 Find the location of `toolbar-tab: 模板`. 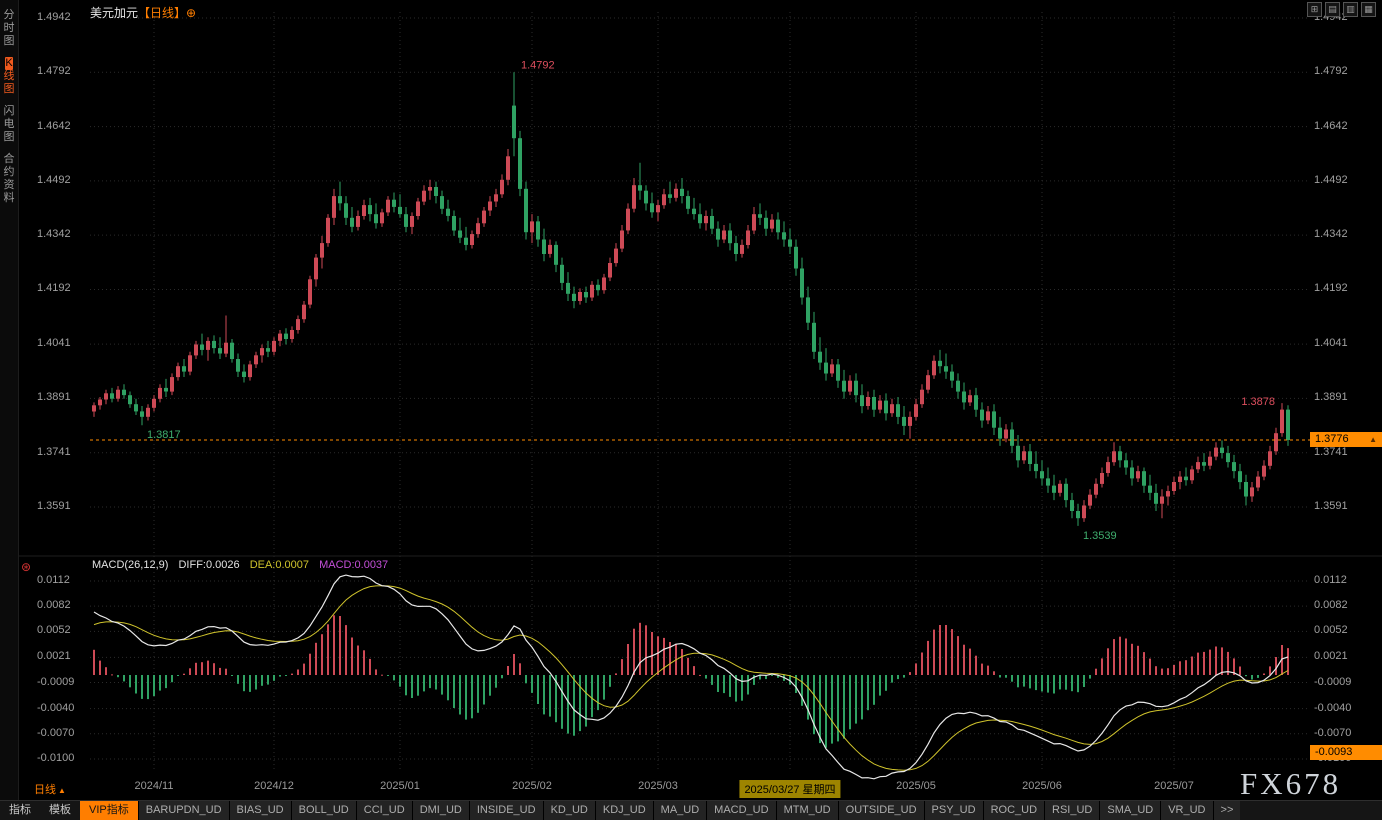

toolbar-tab: 模板 is located at coordinates (60, 810).